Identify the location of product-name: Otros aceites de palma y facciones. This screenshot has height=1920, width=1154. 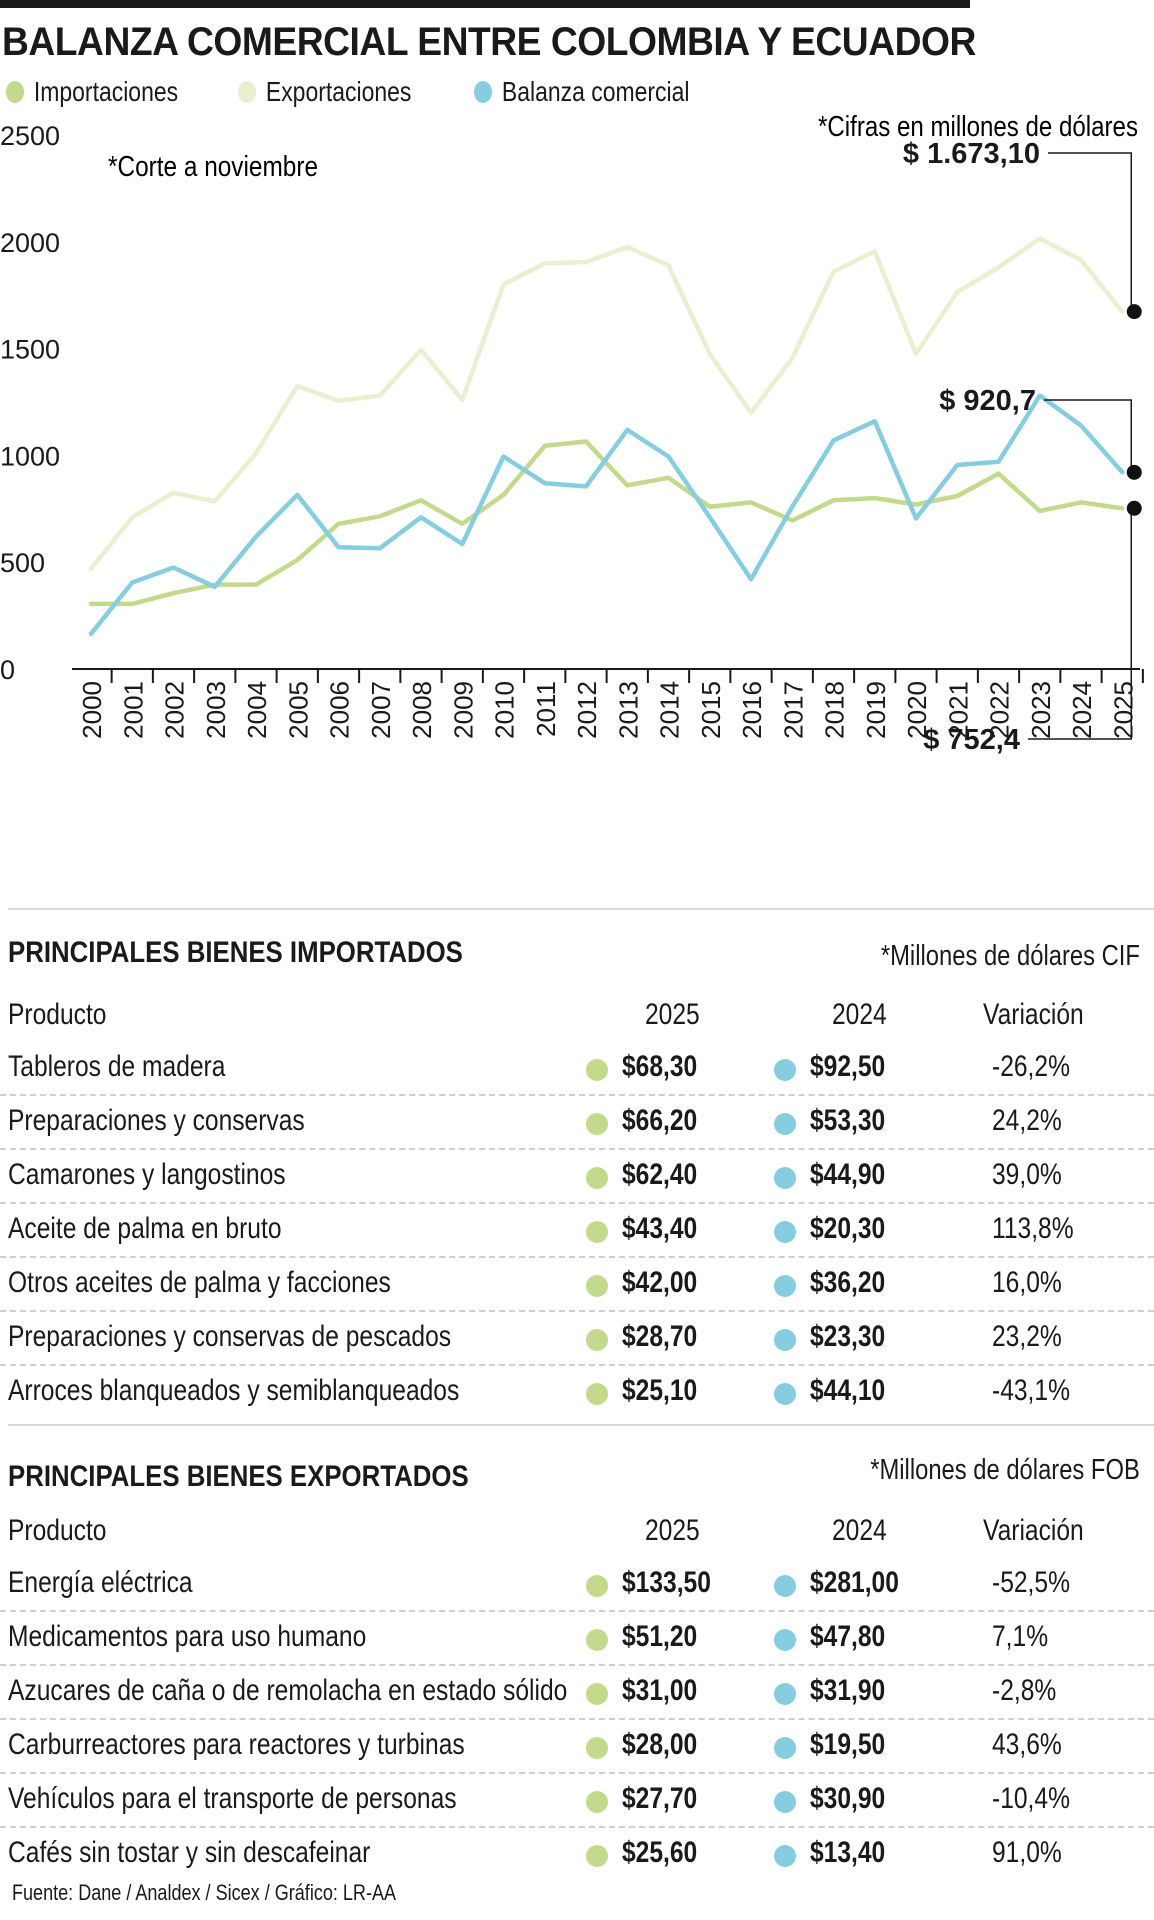
(199, 1282).